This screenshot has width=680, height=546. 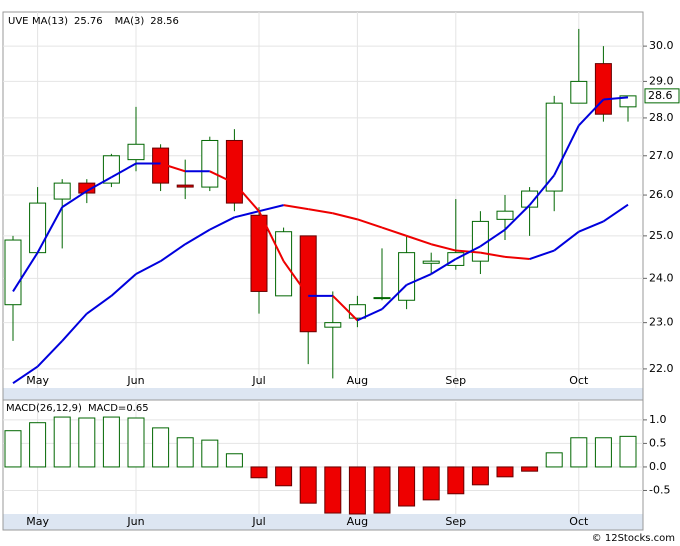 What do you see at coordinates (661, 155) in the screenshot?
I see `y-tick-label: 27.0` at bounding box center [661, 155].